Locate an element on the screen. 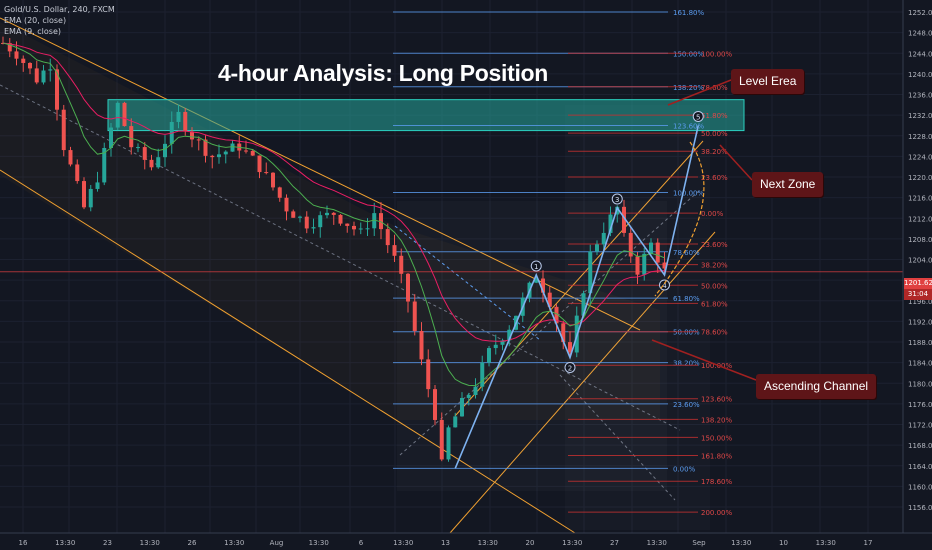 This screenshot has width=932, height=550. price-tick-label: 1180.00 is located at coordinates (920, 384).